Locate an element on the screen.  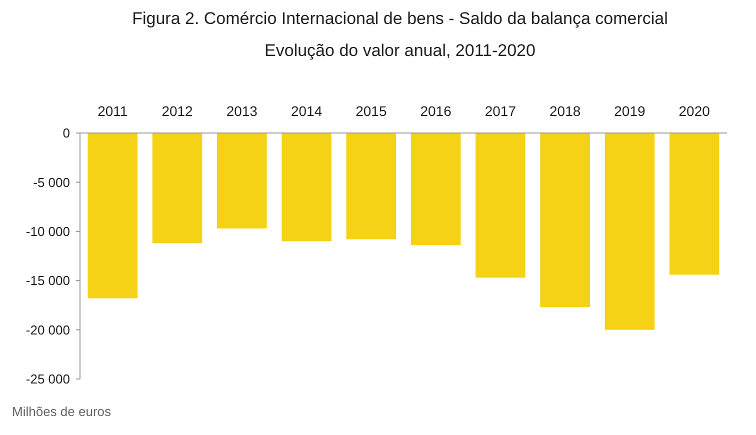
x-tick-label: 2011 is located at coordinates (113, 111).